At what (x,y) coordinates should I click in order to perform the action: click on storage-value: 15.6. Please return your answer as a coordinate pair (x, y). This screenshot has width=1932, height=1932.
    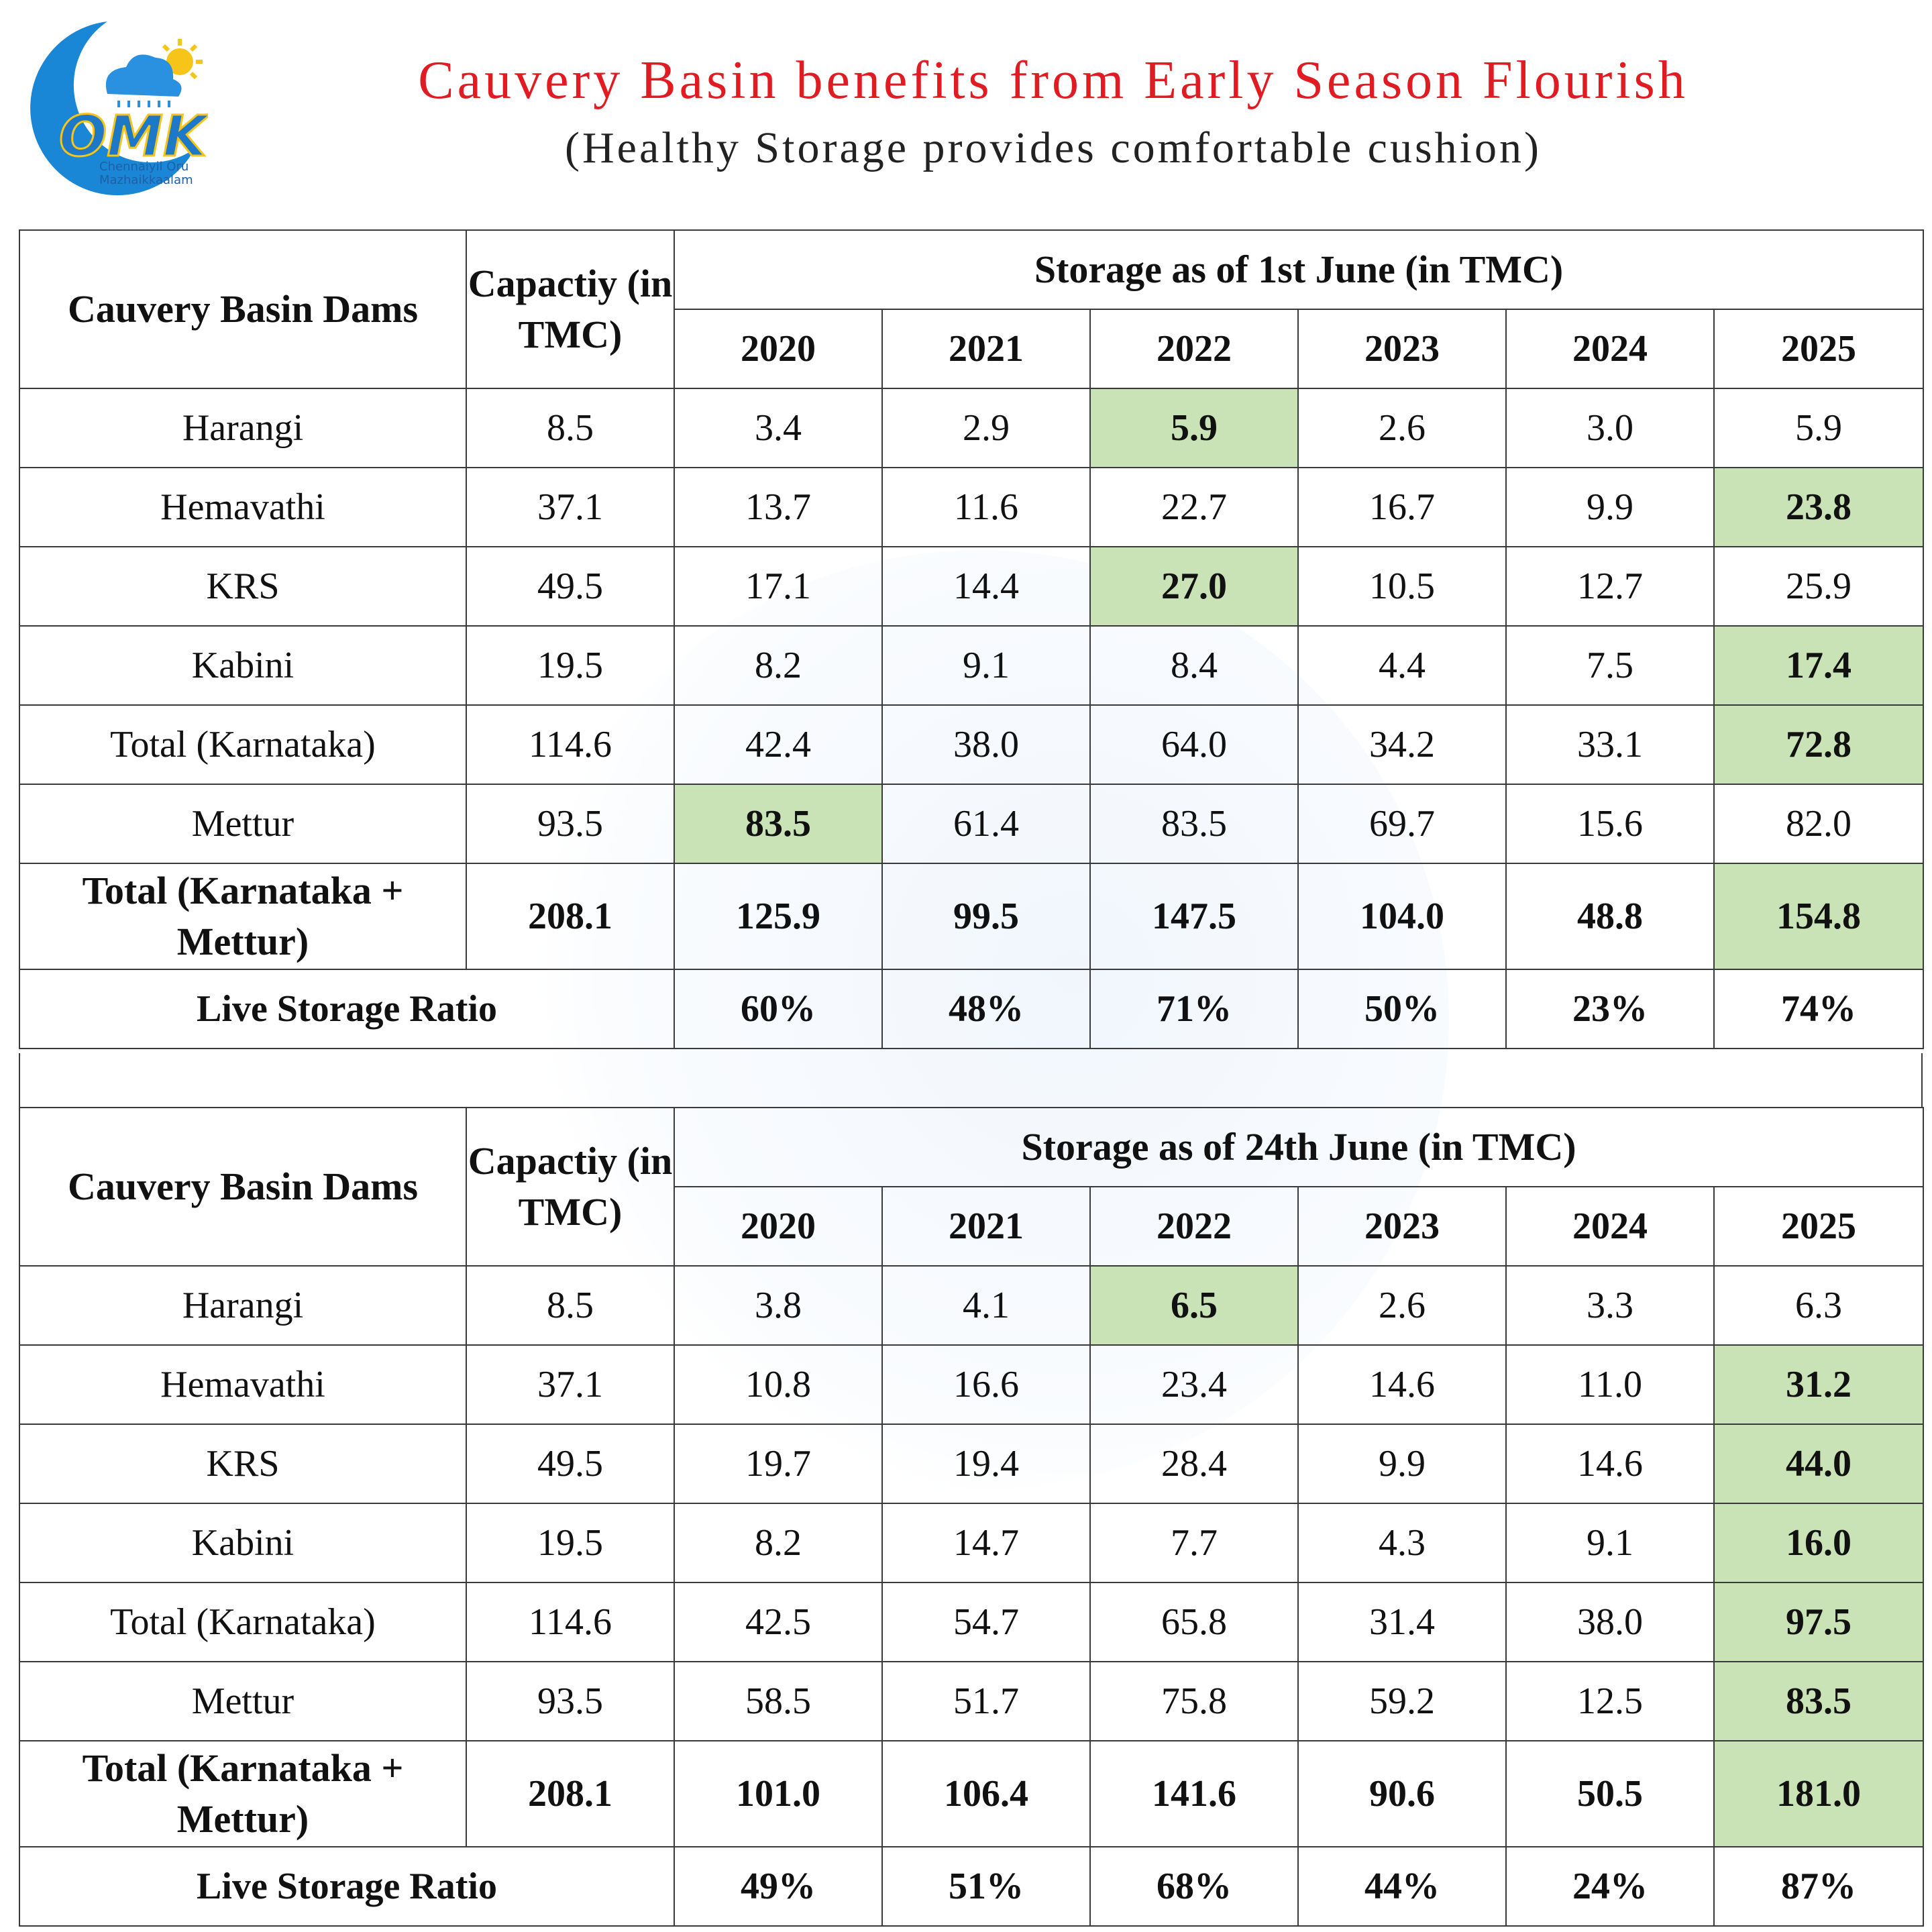
    Looking at the image, I should click on (1610, 824).